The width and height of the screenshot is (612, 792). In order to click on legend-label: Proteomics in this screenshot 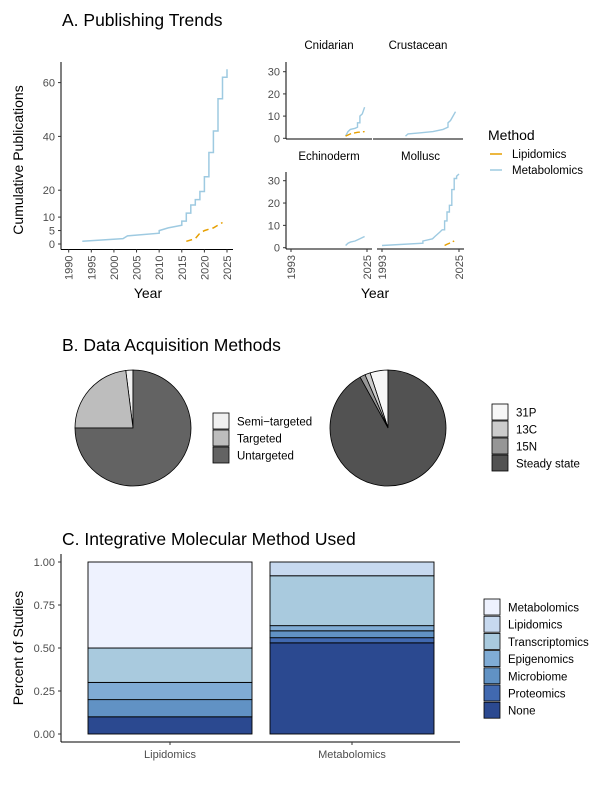, I will do `click(537, 695)`.